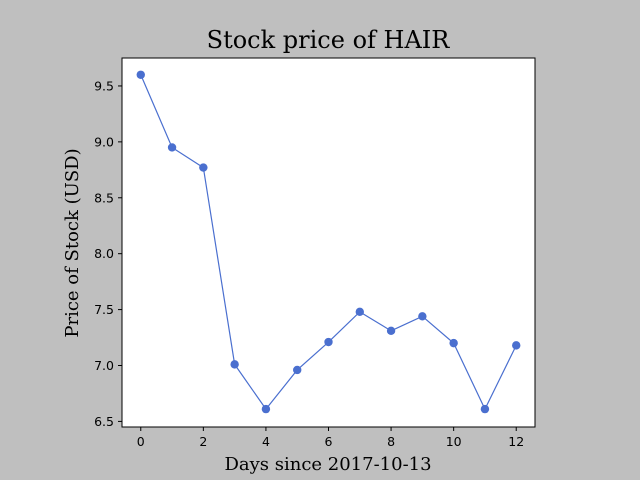 The image size is (640, 480). Describe the element at coordinates (104, 141) in the screenshot. I see `y-tick-label: 9.0` at that location.